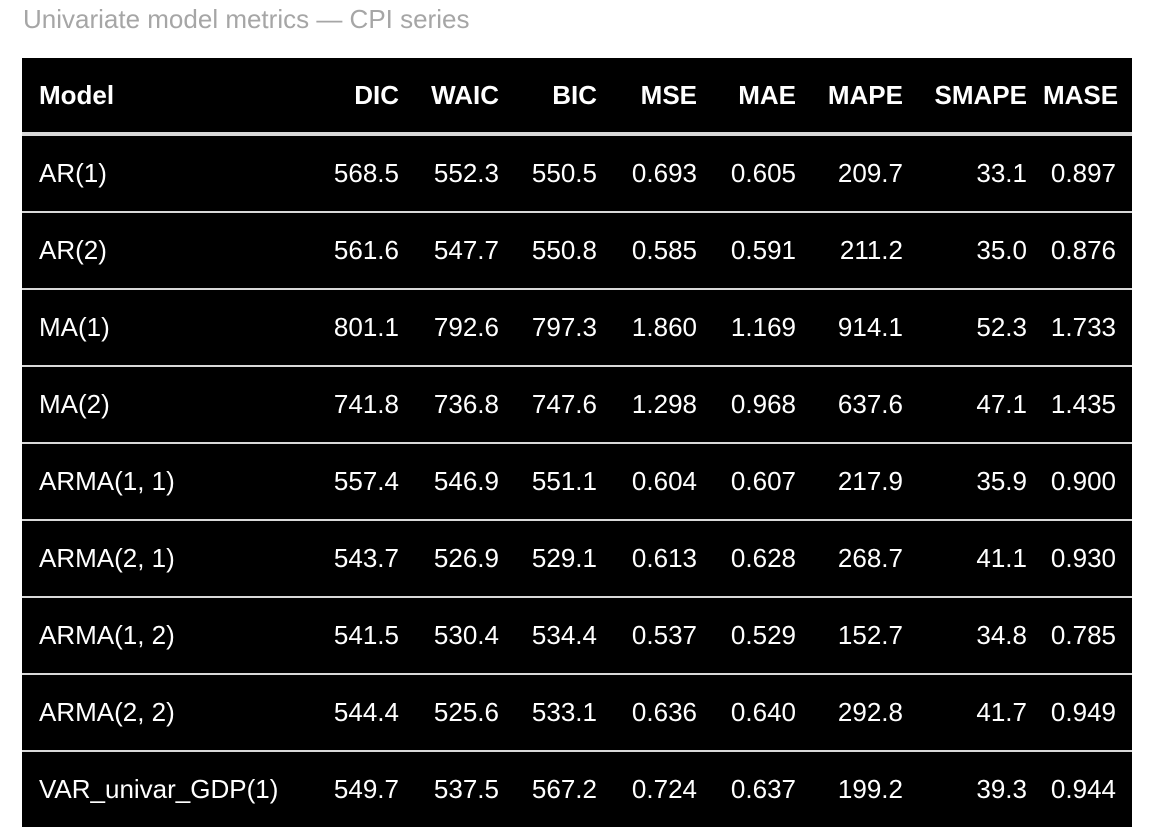 This screenshot has height=830, width=1170. Describe the element at coordinates (1087, 327) in the screenshot. I see `cell-mase: 1.733` at that location.